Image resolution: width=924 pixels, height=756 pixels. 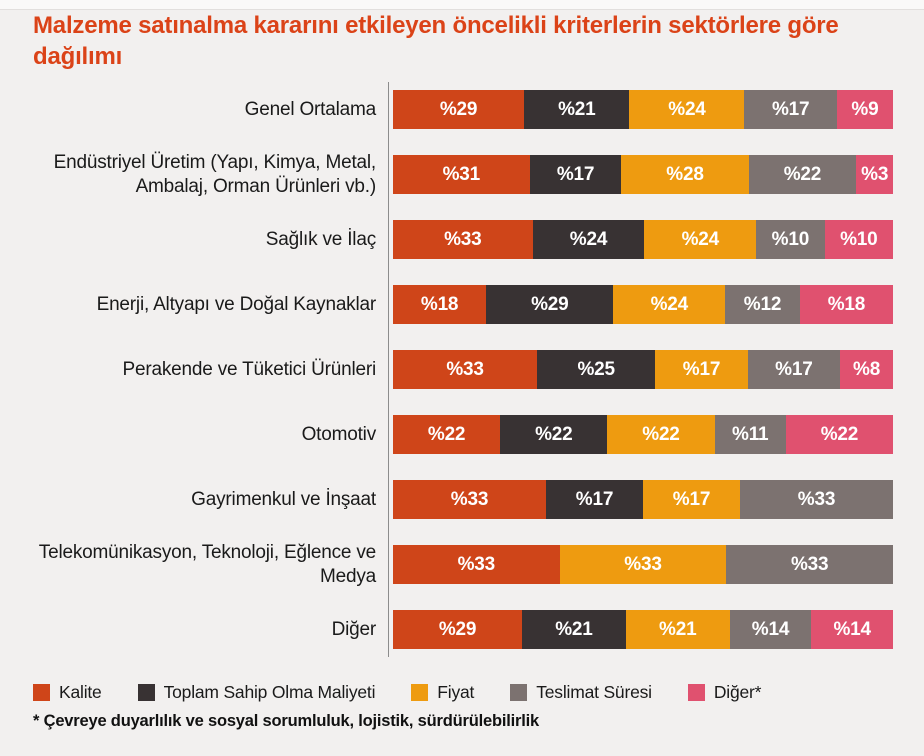 I want to click on segment-value-label: %11, so click(x=750, y=434).